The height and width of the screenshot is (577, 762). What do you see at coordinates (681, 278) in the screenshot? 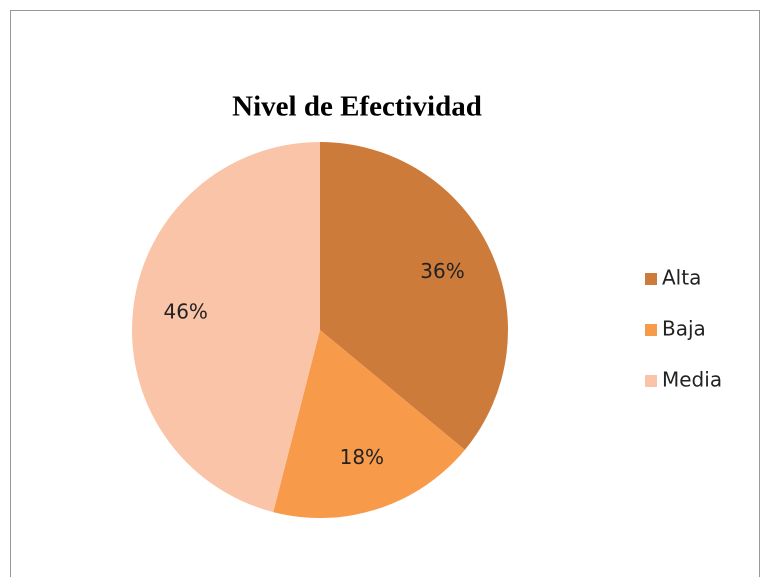
I see `legend-label: Alta` at bounding box center [681, 278].